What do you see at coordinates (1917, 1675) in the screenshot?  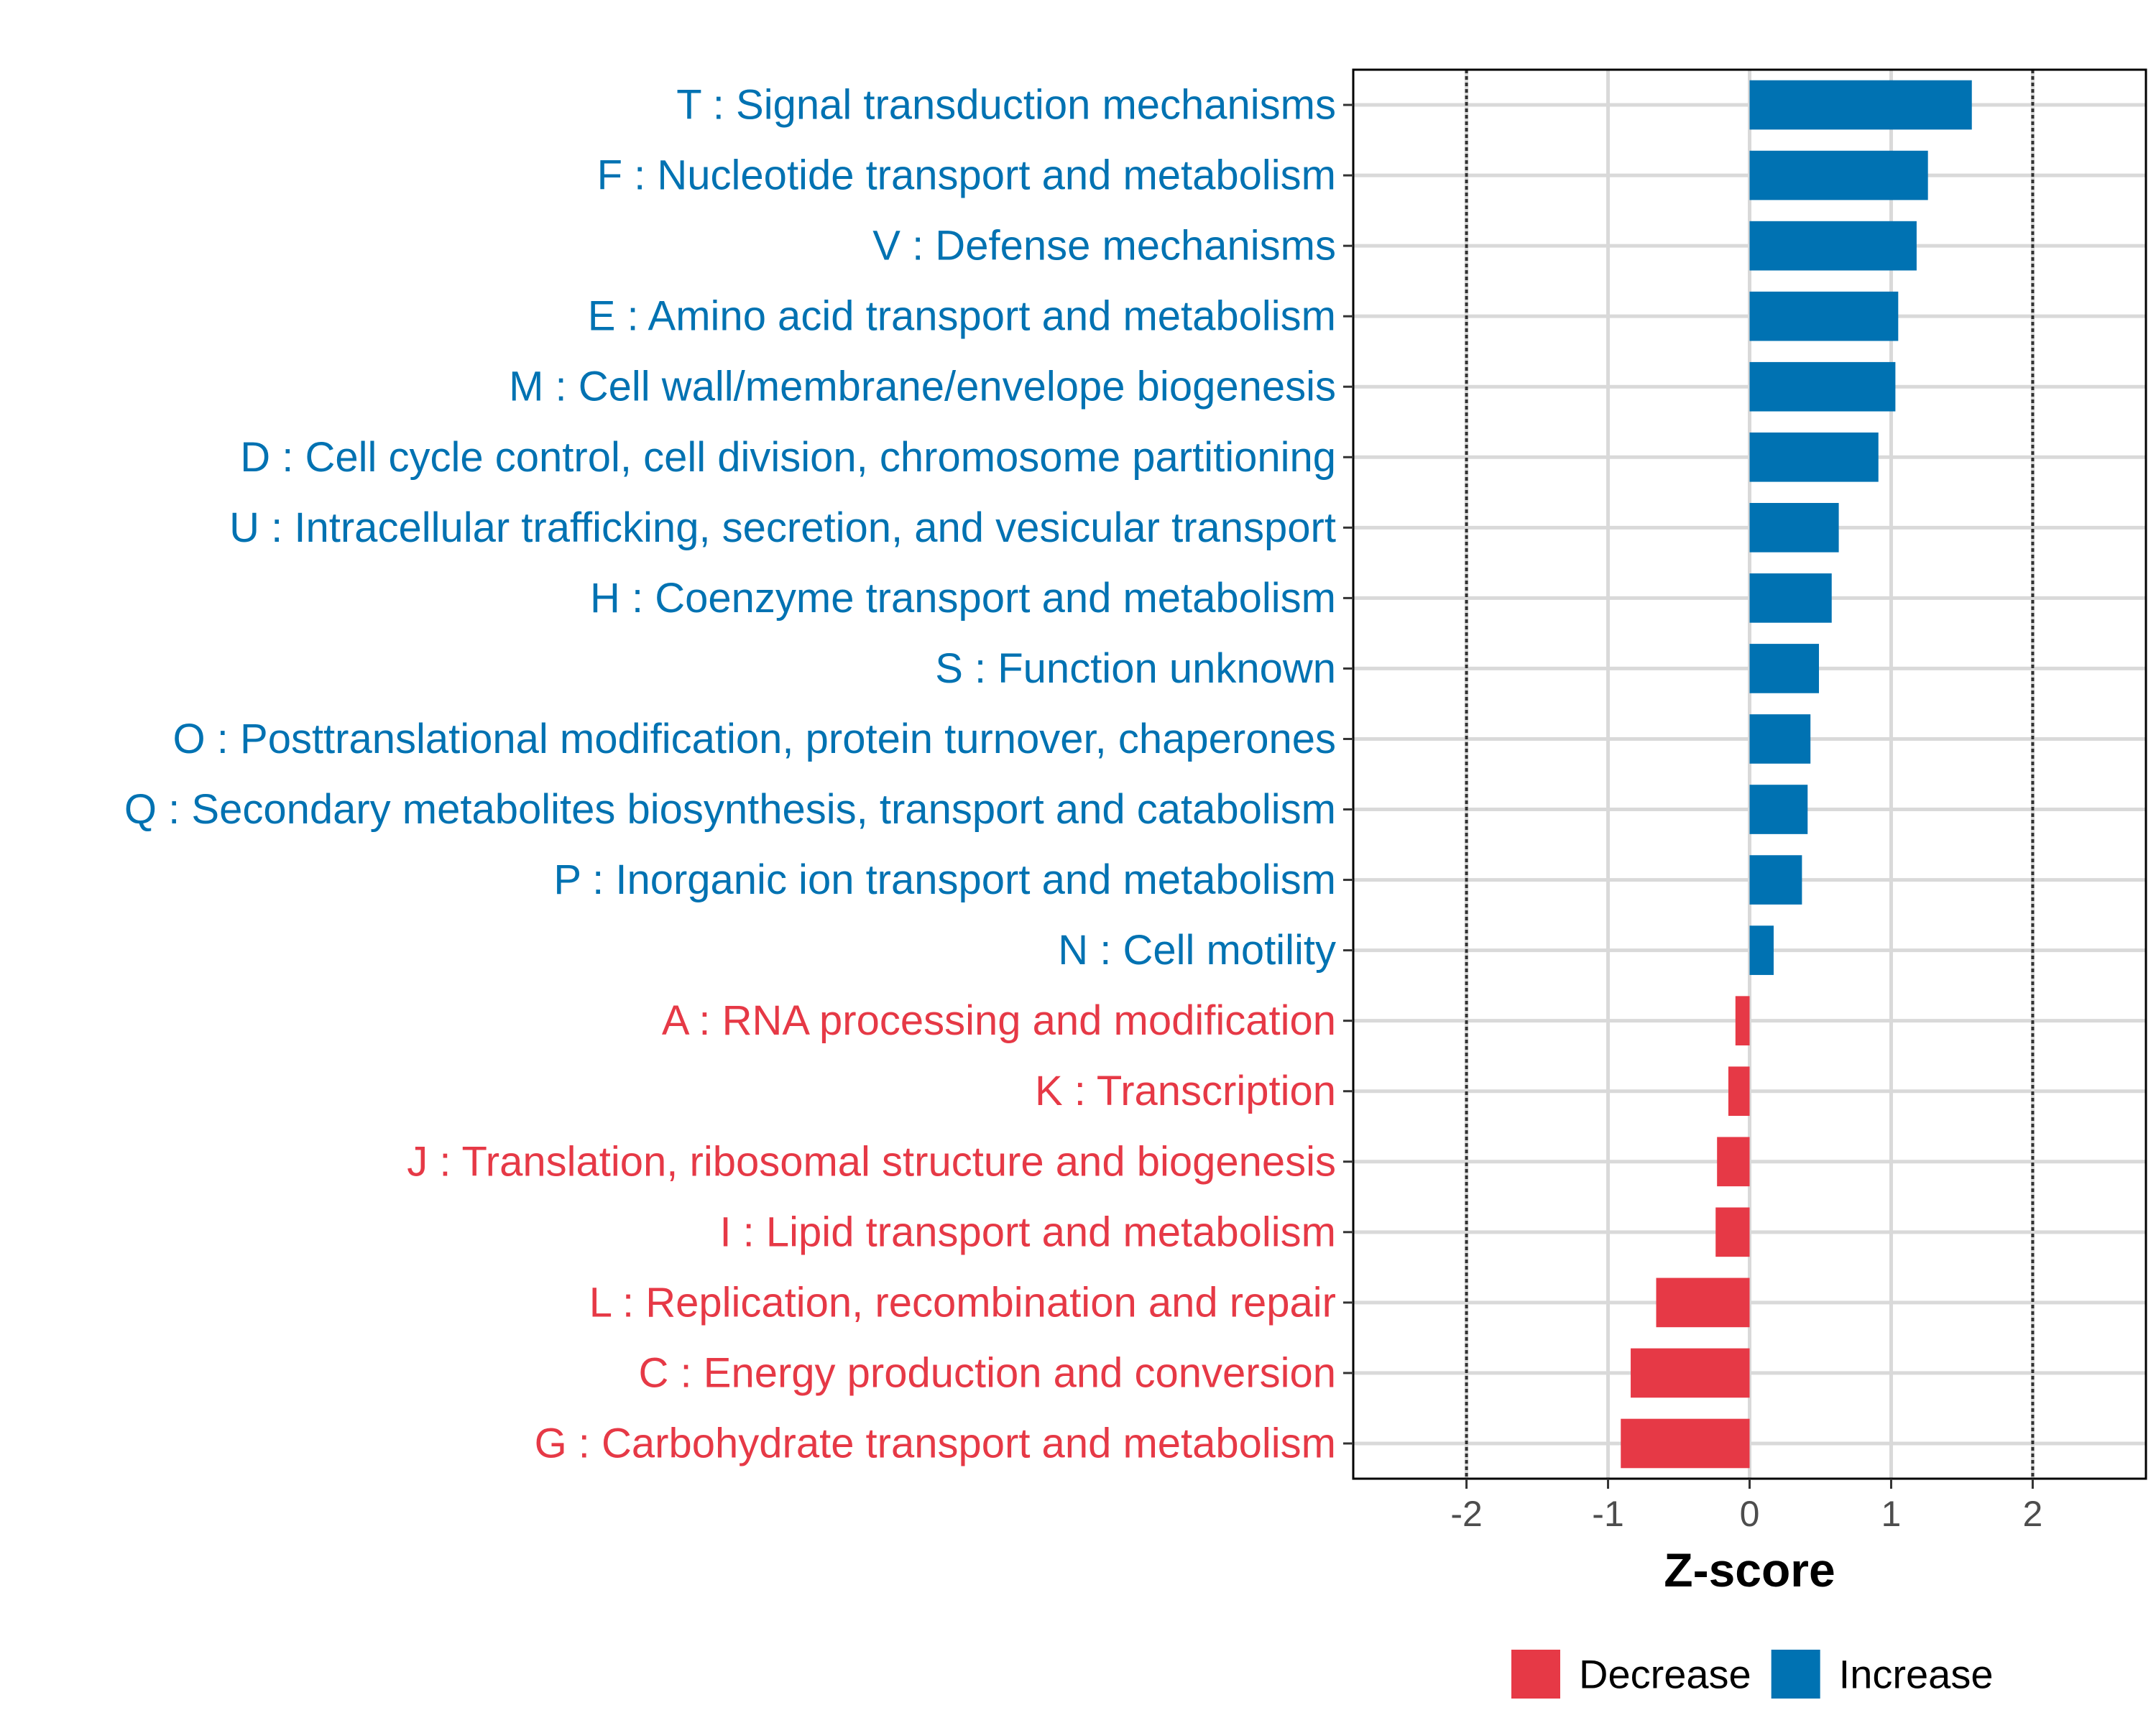 I see `legend-label: Increase` at bounding box center [1917, 1675].